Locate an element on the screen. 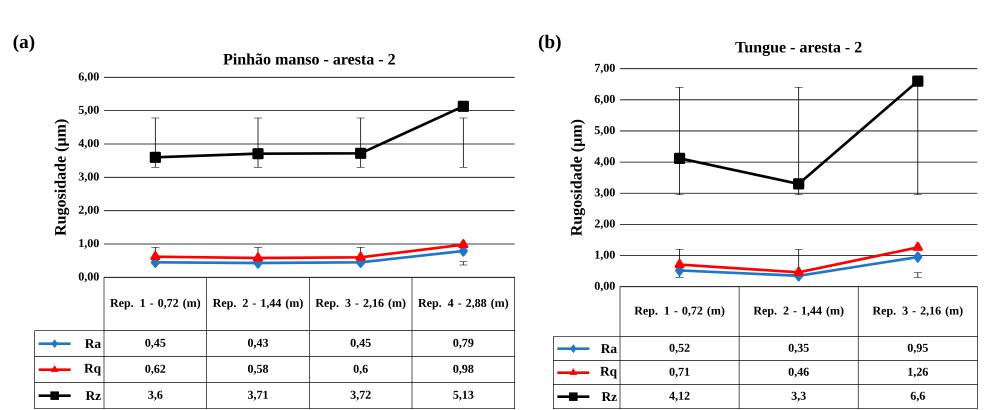 This screenshot has width=984, height=410. text: (a) is located at coordinates (24, 43).